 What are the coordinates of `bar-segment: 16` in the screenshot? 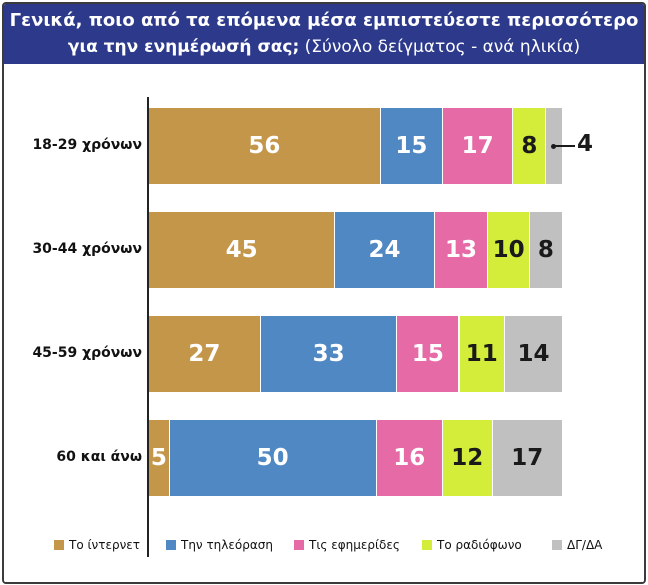 It's located at (409, 458).